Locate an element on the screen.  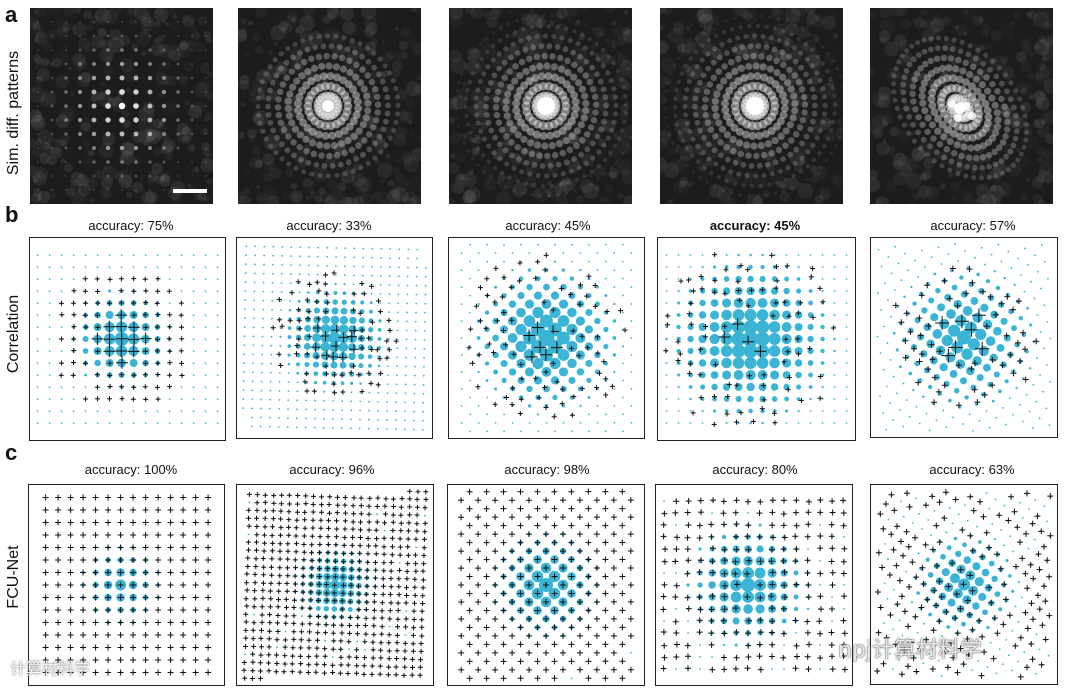
watermark-left: 计算材料学 is located at coordinates (50, 668).